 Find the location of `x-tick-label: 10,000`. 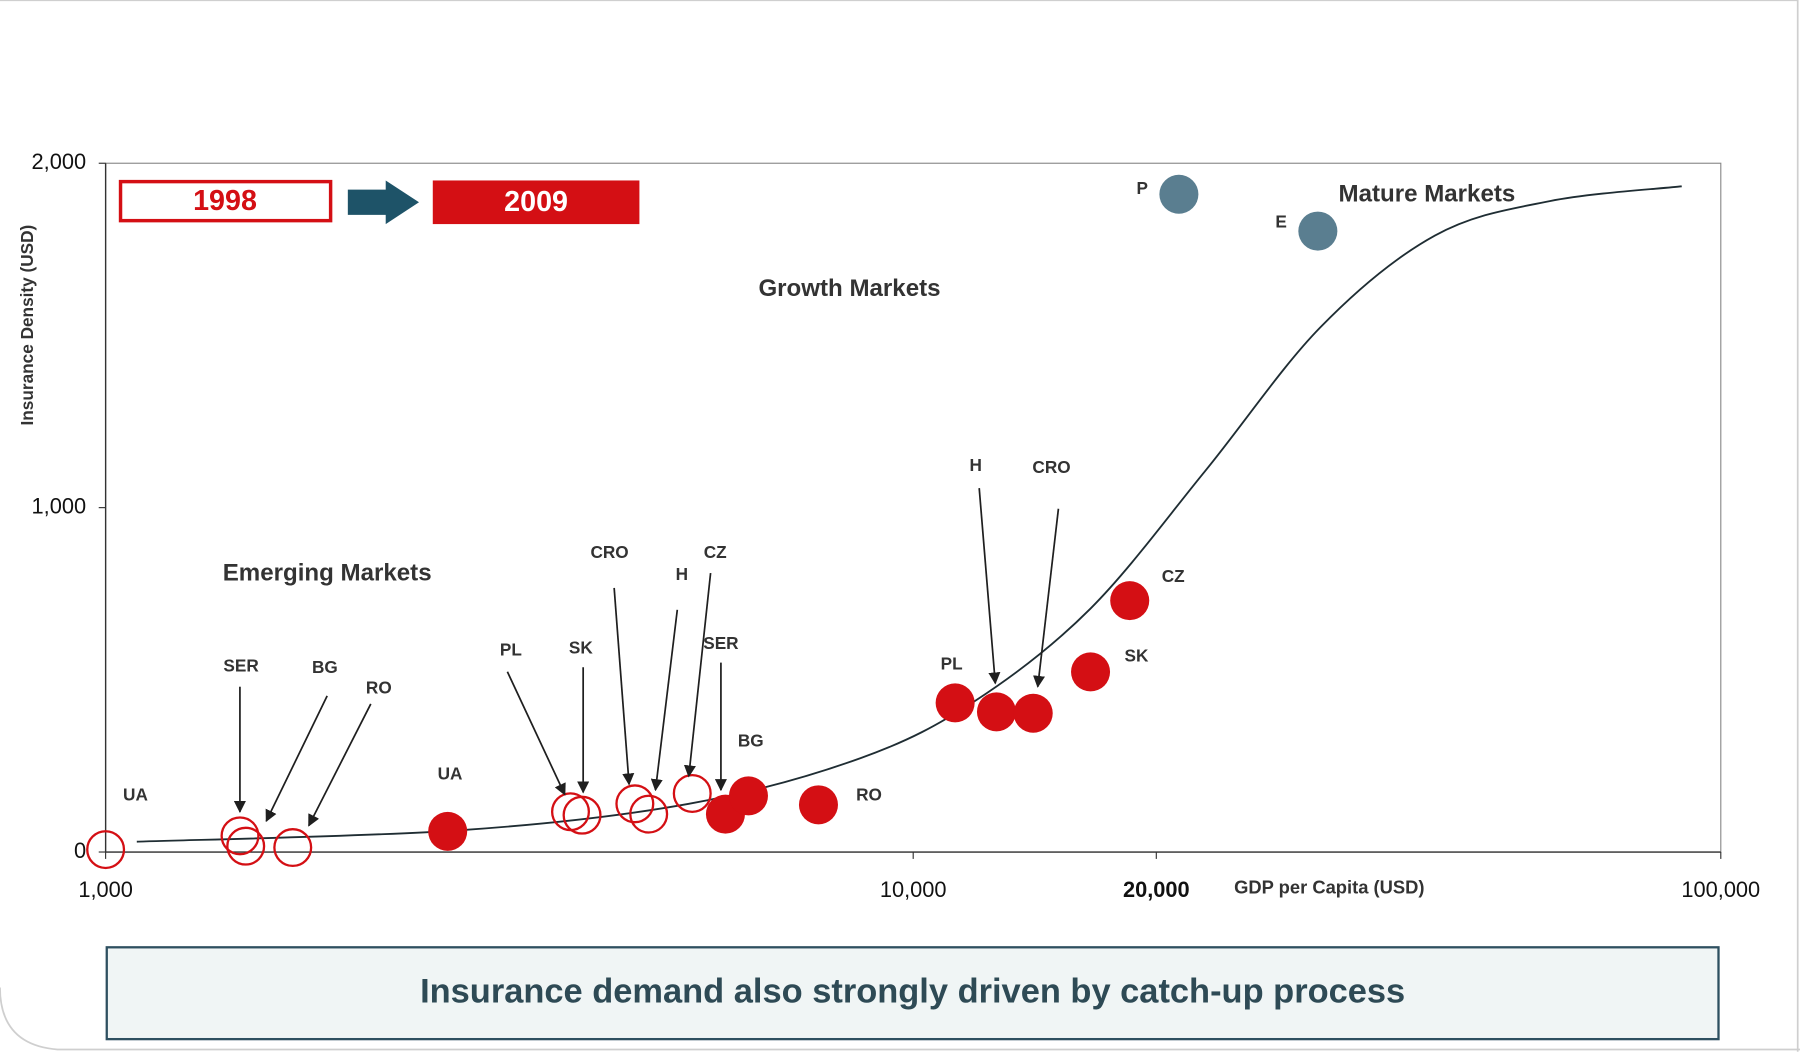

x-tick-label: 10,000 is located at coordinates (913, 889).